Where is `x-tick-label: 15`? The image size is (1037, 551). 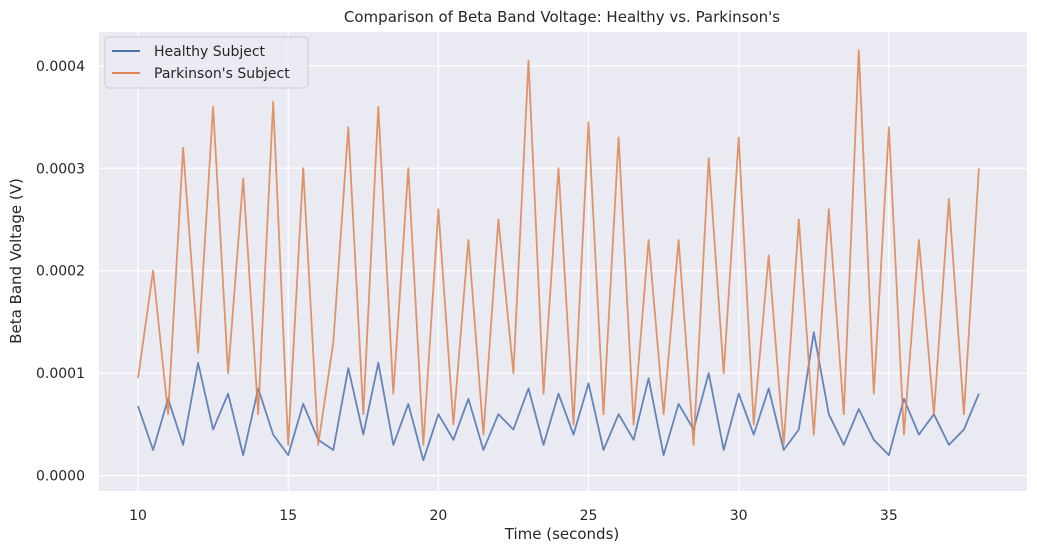
x-tick-label: 15 is located at coordinates (288, 516).